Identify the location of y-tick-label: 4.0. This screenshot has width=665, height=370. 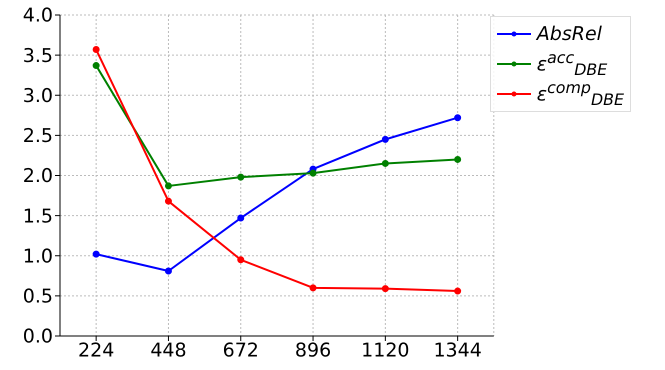
(37, 15).